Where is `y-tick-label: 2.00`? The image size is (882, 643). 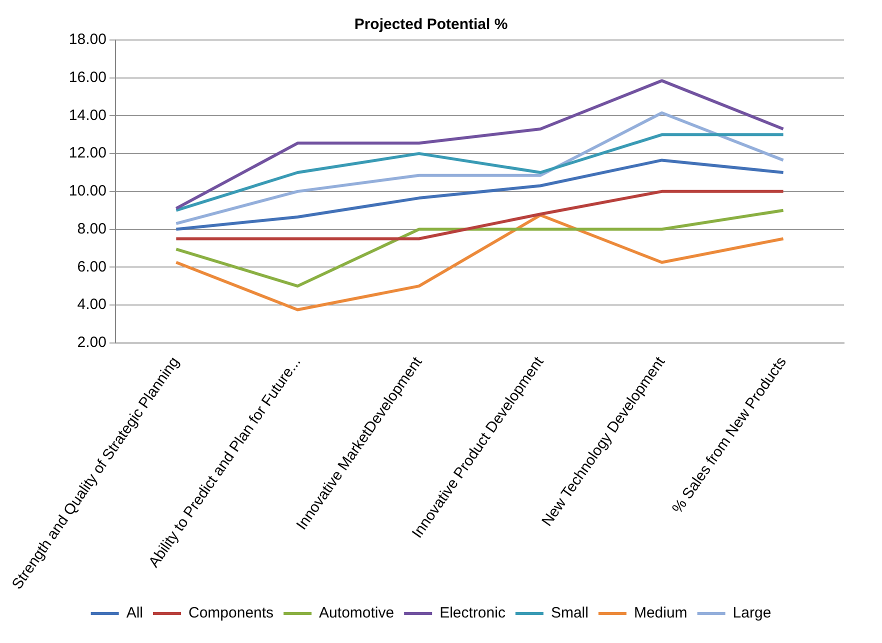 y-tick-label: 2.00 is located at coordinates (91, 342).